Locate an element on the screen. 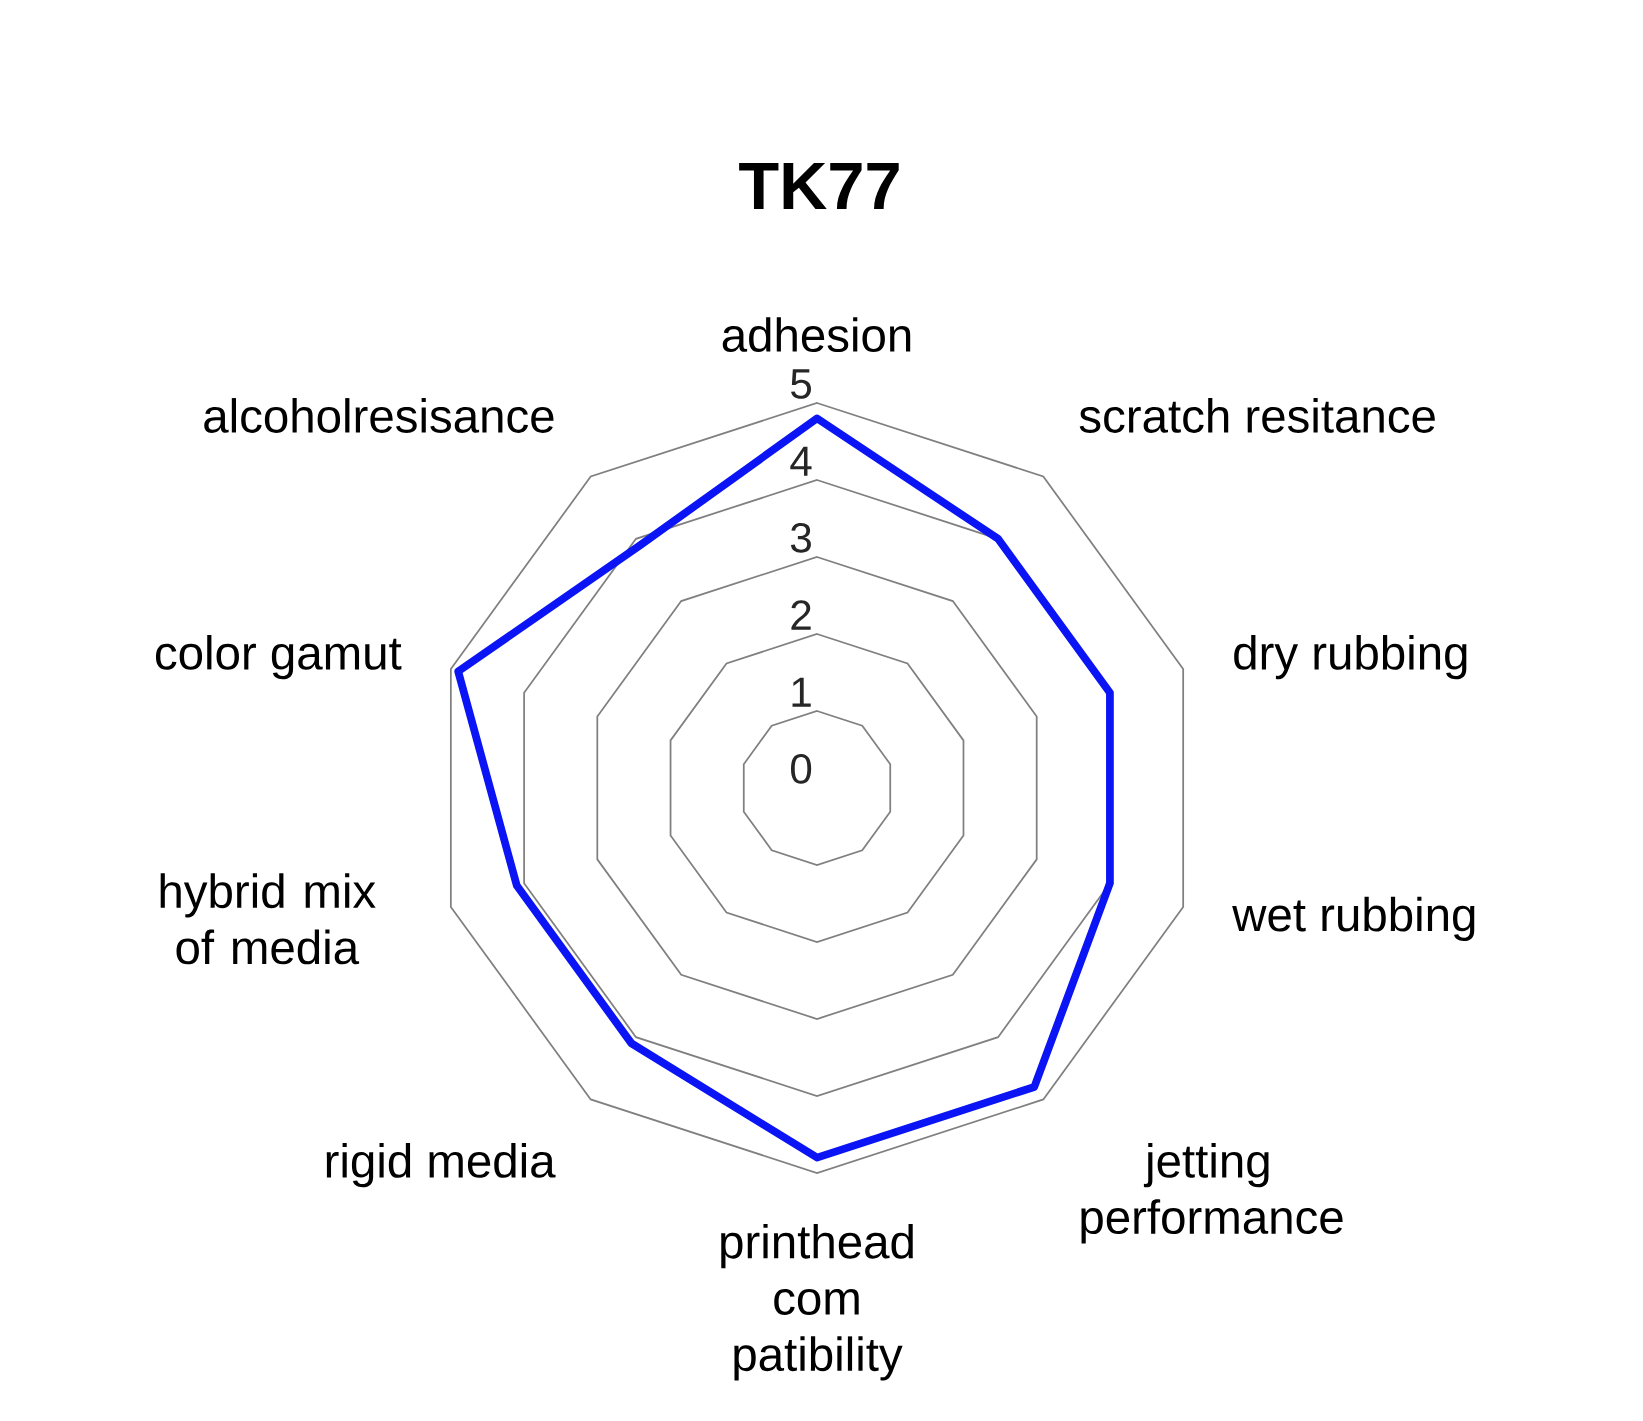 The height and width of the screenshot is (1421, 1643). spoke-label: printhead com patibility is located at coordinates (817, 1302).